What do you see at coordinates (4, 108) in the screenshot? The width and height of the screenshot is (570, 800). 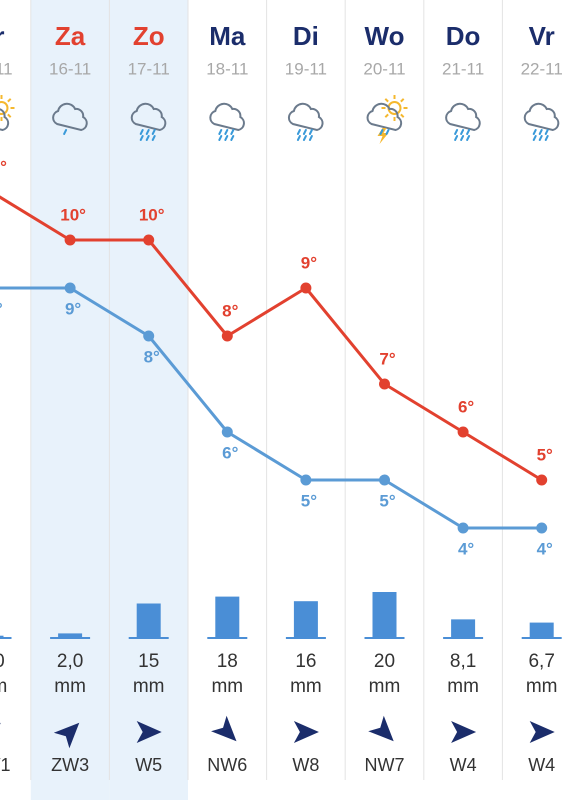 I see `sun` at bounding box center [4, 108].